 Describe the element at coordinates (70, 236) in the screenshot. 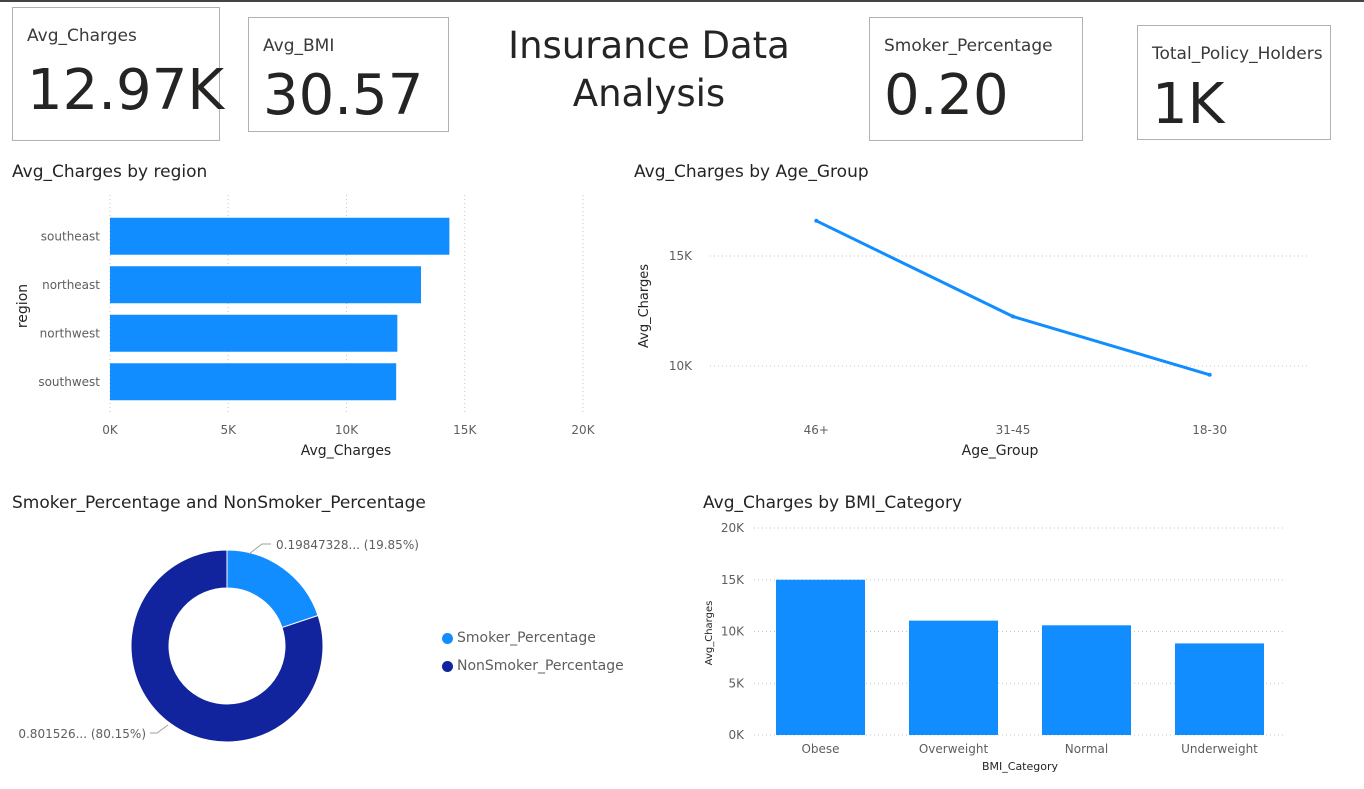

I see `region-category-label: southeast` at that location.